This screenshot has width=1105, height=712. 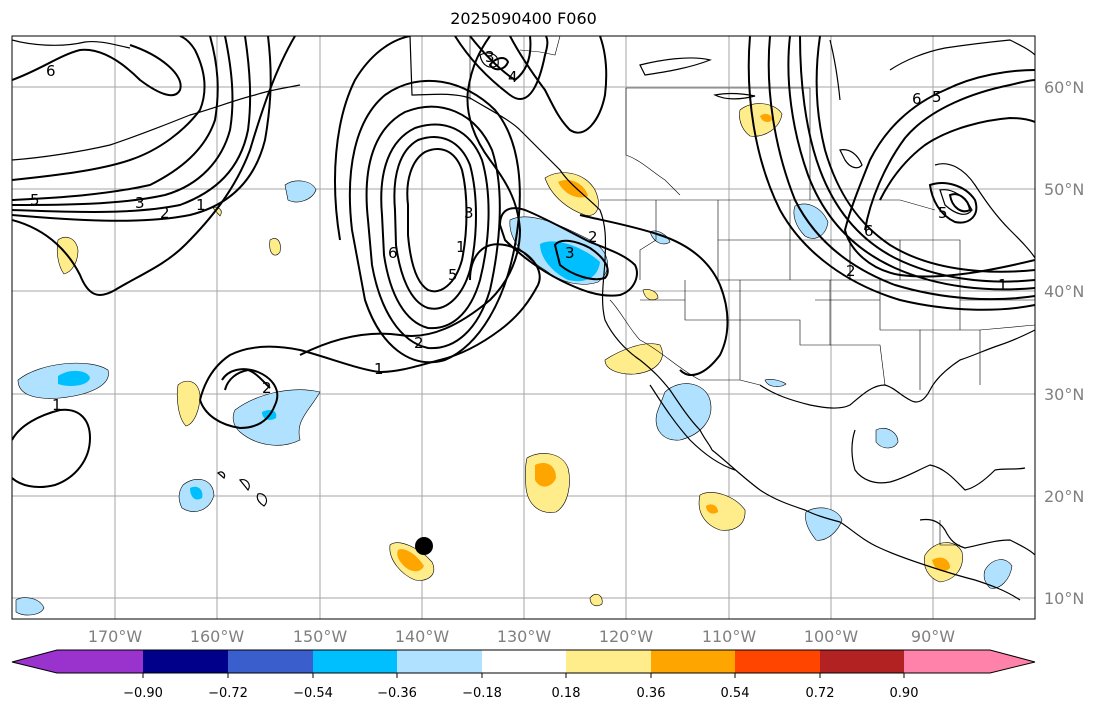 What do you see at coordinates (820, 693) in the screenshot?
I see `colorbar-label: 0.72` at bounding box center [820, 693].